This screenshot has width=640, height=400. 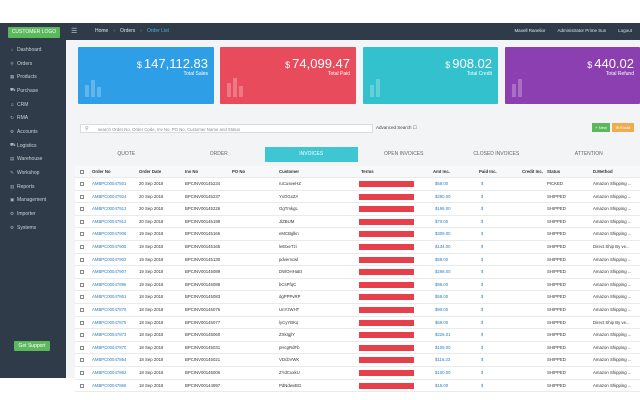 I want to click on col-order-date: Order Date, so click(x=150, y=171).